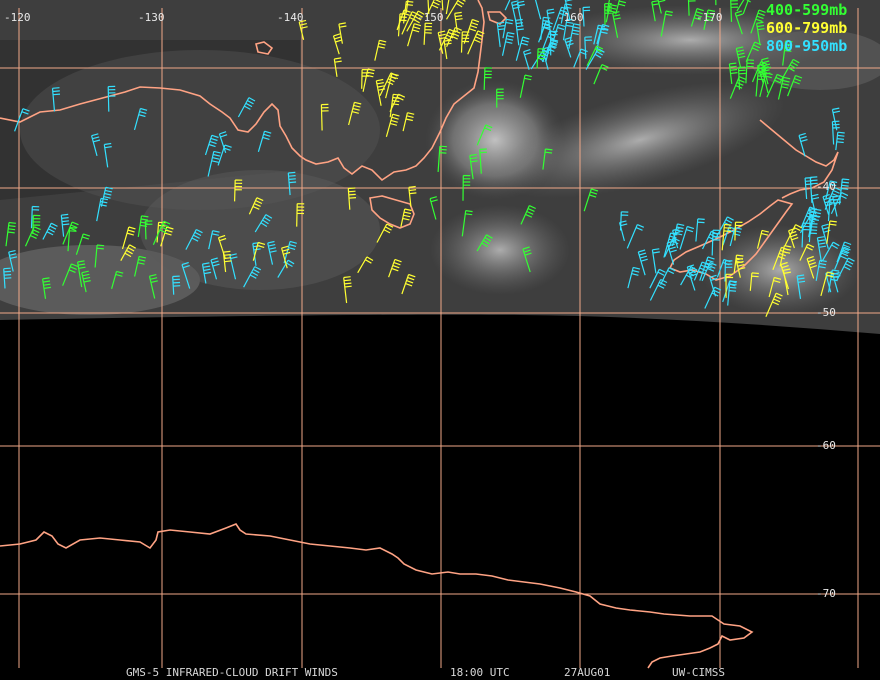 This screenshot has width=880, height=680. Describe the element at coordinates (806, 10) in the screenshot. I see `legend-entry-400-599mb: 400-599mb` at that location.